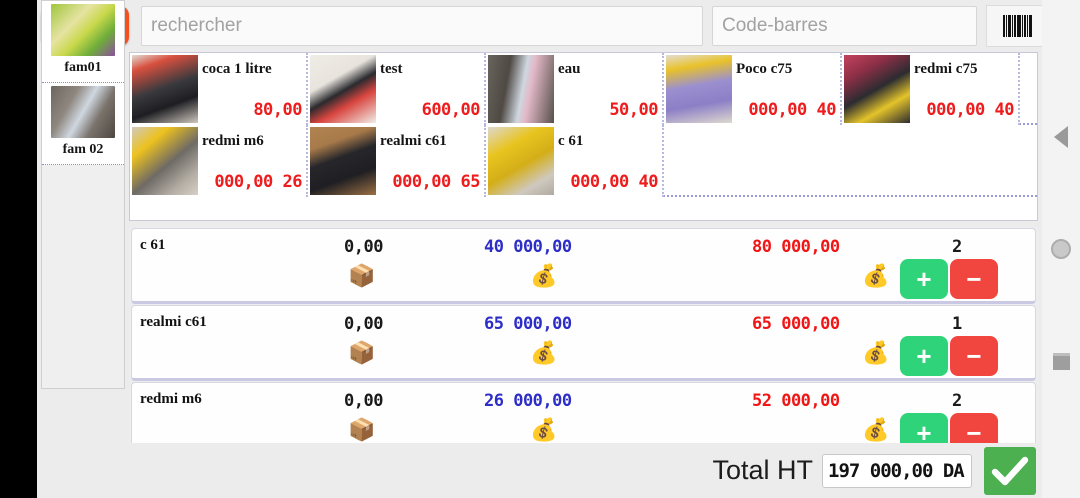 The height and width of the screenshot is (498, 1080). Describe the element at coordinates (539, 470) in the screenshot. I see `total-bar: Total HT 197 000,00 DA` at that location.